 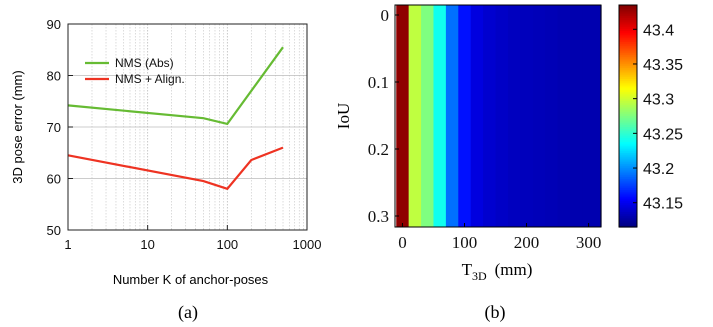 I want to click on series-line, so click(x=175, y=86).